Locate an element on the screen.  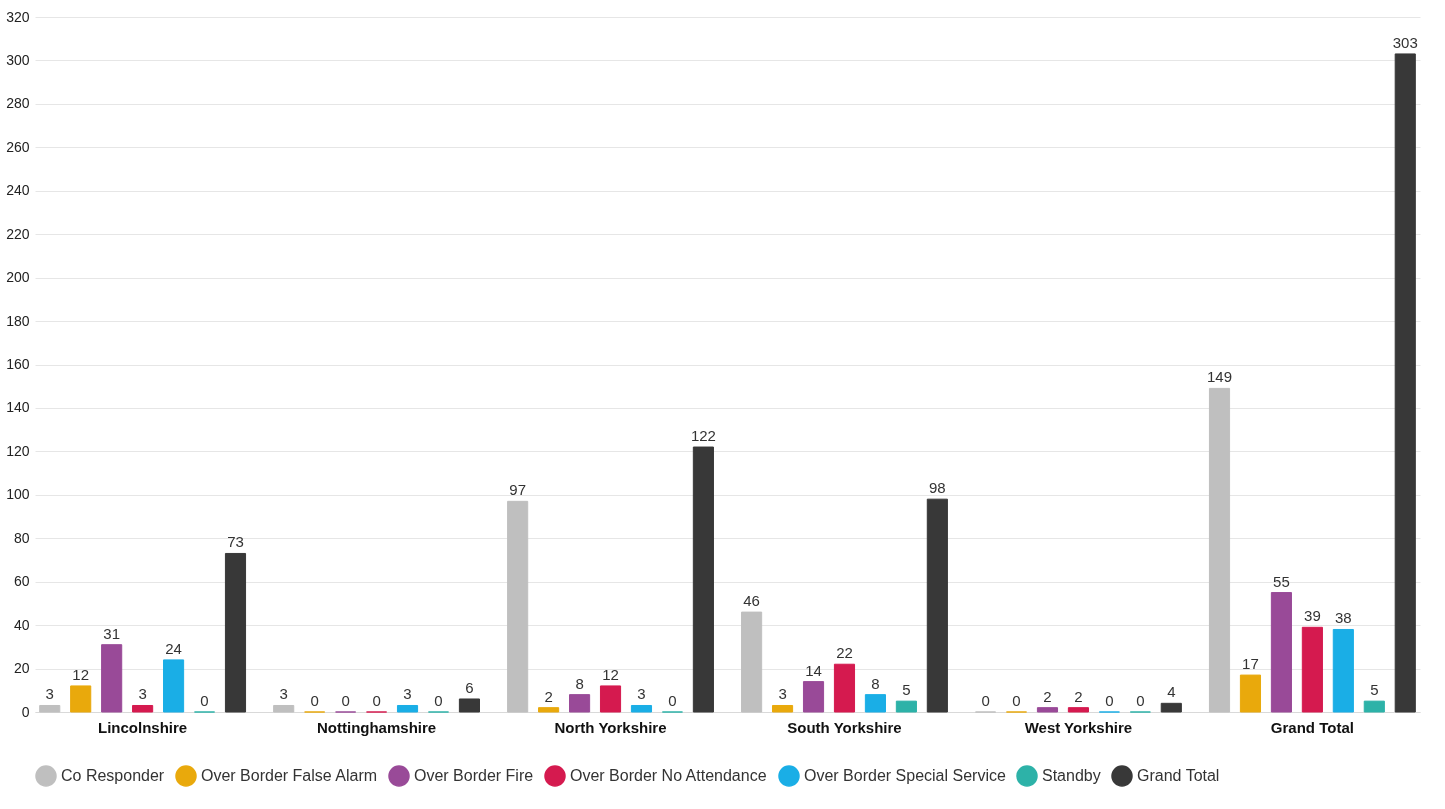
y-tick-label: 100 is located at coordinates (18, 494).